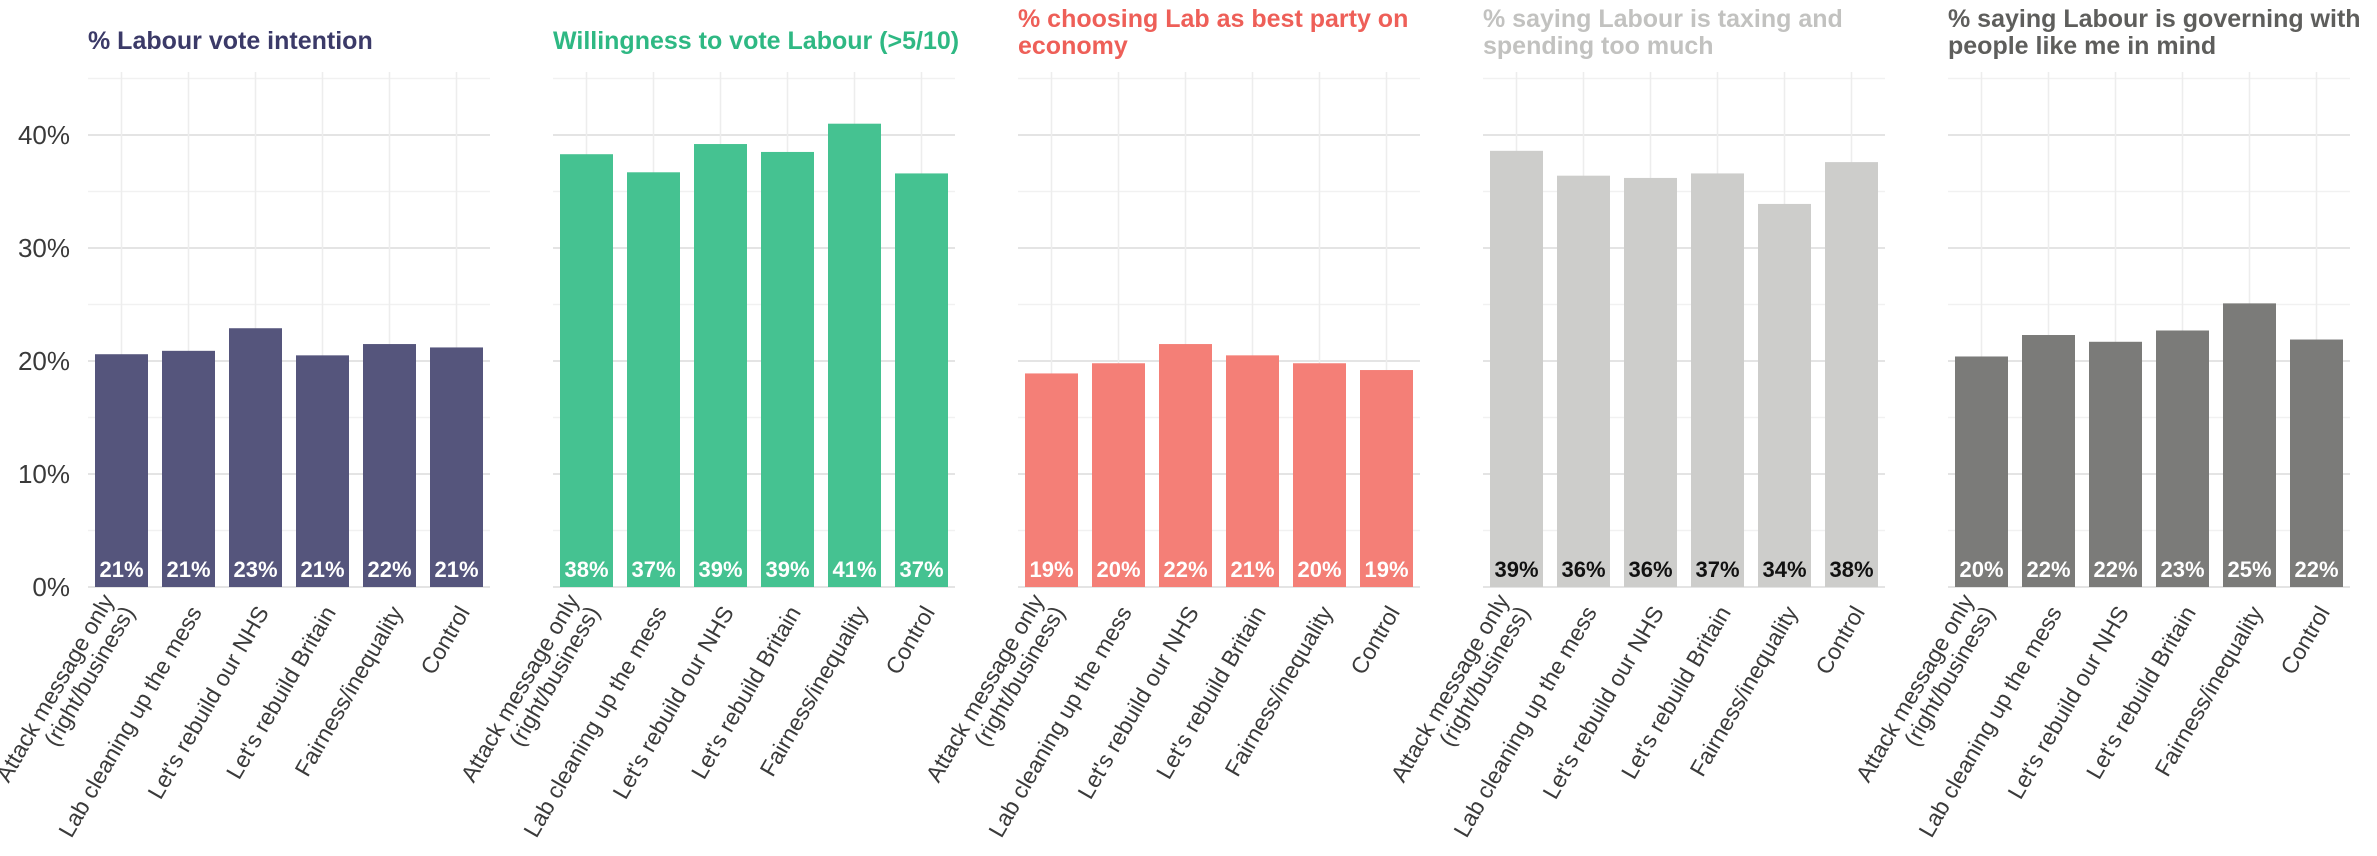 This screenshot has height=856, width=2377. Describe the element at coordinates (44, 135) in the screenshot. I see `y-tick-label: 40%` at that location.